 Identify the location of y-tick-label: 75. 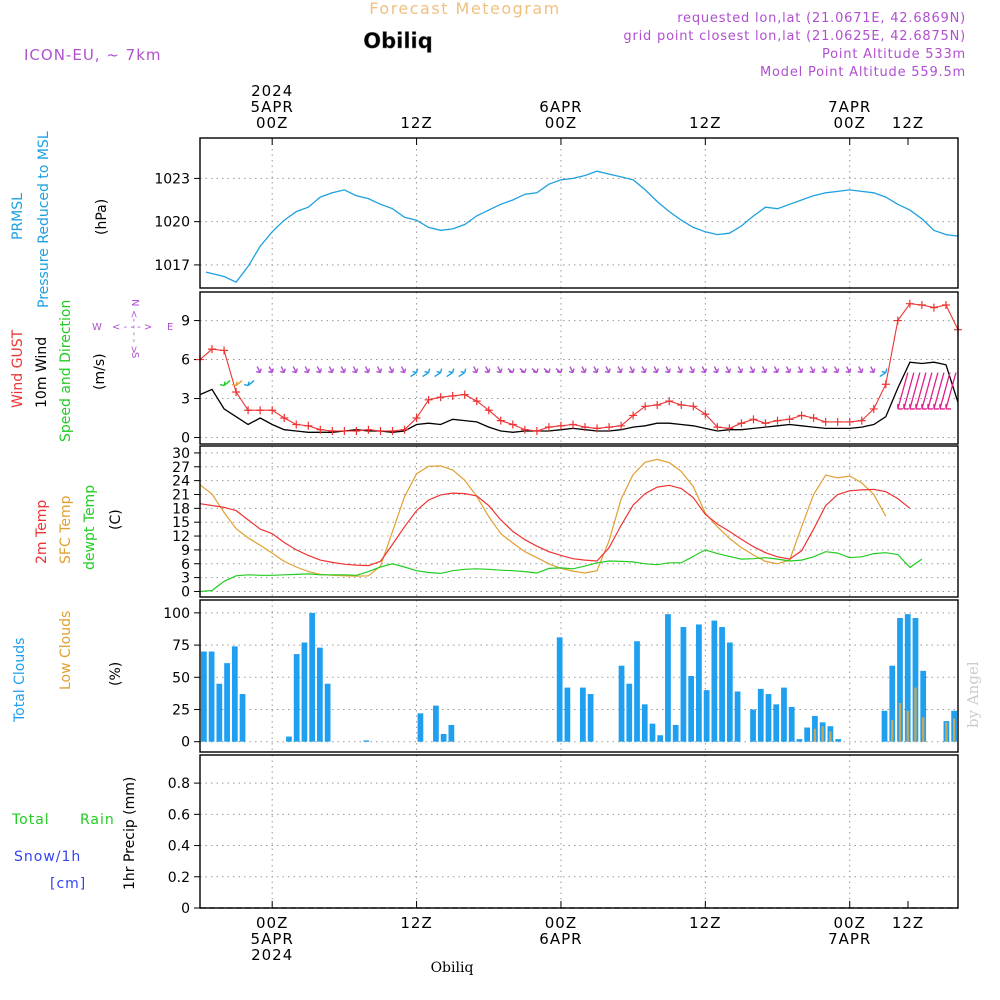
(181, 646).